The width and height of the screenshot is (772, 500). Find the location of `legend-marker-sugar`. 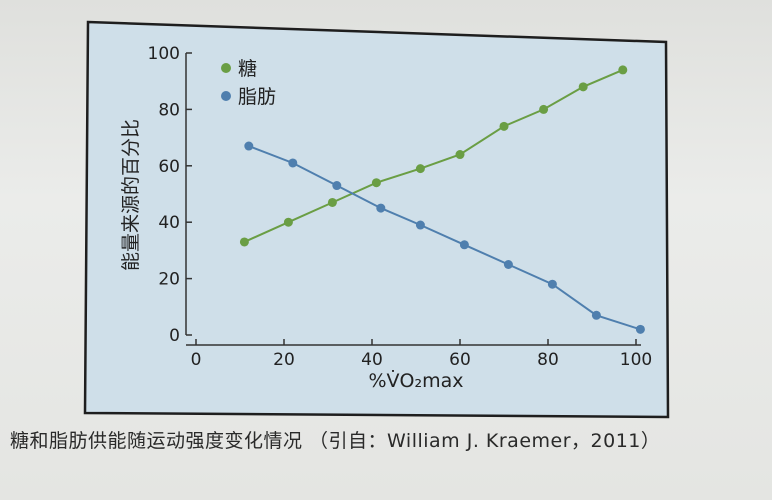

legend-marker-sugar is located at coordinates (226, 68).